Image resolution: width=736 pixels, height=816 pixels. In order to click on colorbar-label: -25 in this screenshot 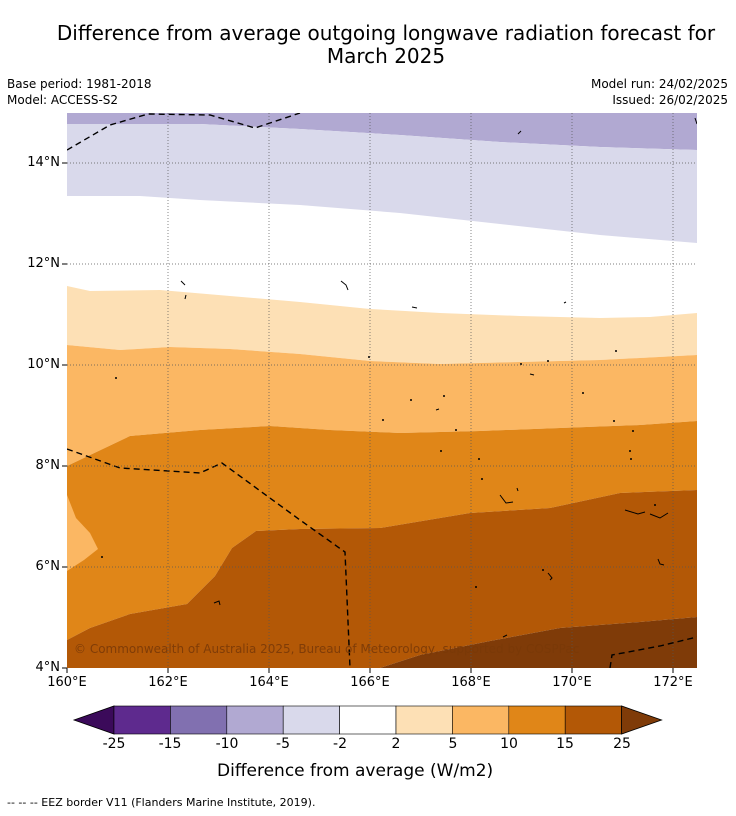, I will do `click(114, 744)`.